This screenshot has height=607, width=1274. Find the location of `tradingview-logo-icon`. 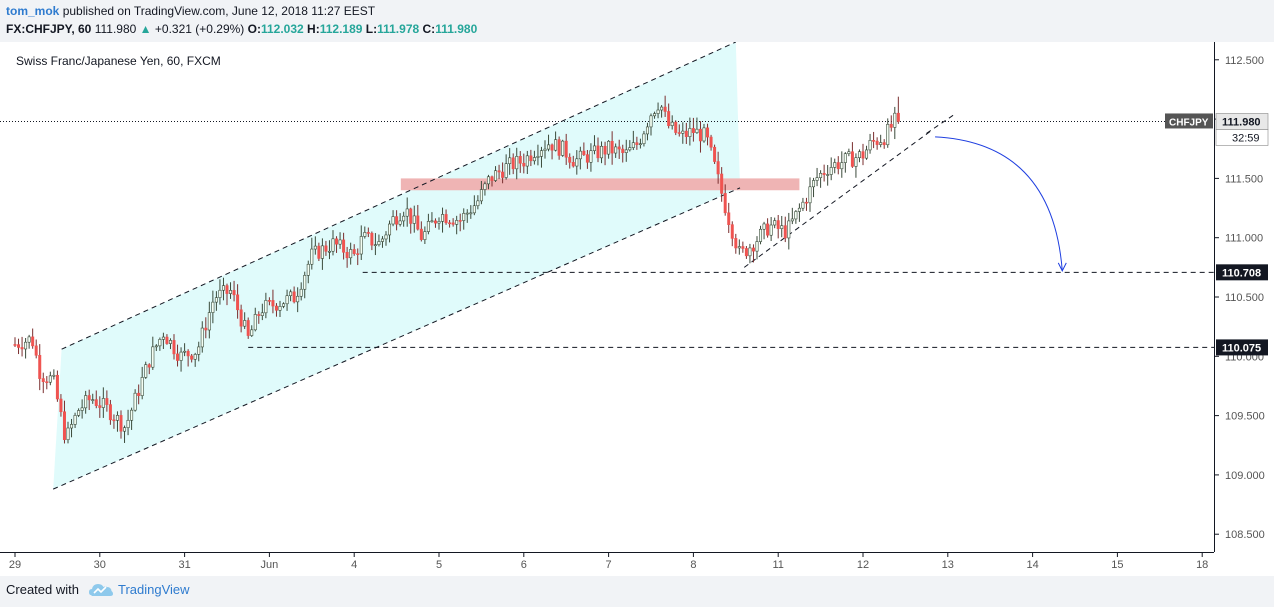

tradingview-logo-icon is located at coordinates (101, 590).